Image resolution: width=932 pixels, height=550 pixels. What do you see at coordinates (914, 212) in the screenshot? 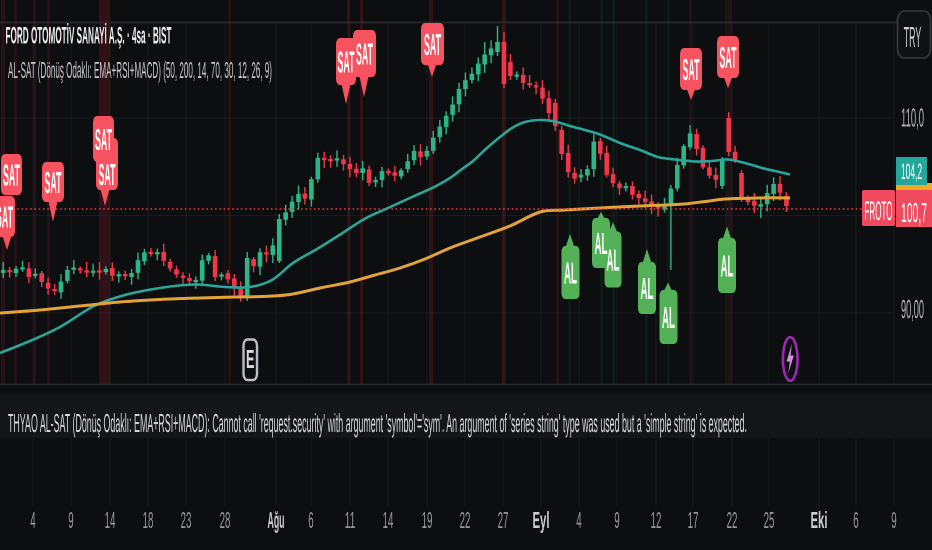
I see `svg-text: 100,7` at bounding box center [914, 212].